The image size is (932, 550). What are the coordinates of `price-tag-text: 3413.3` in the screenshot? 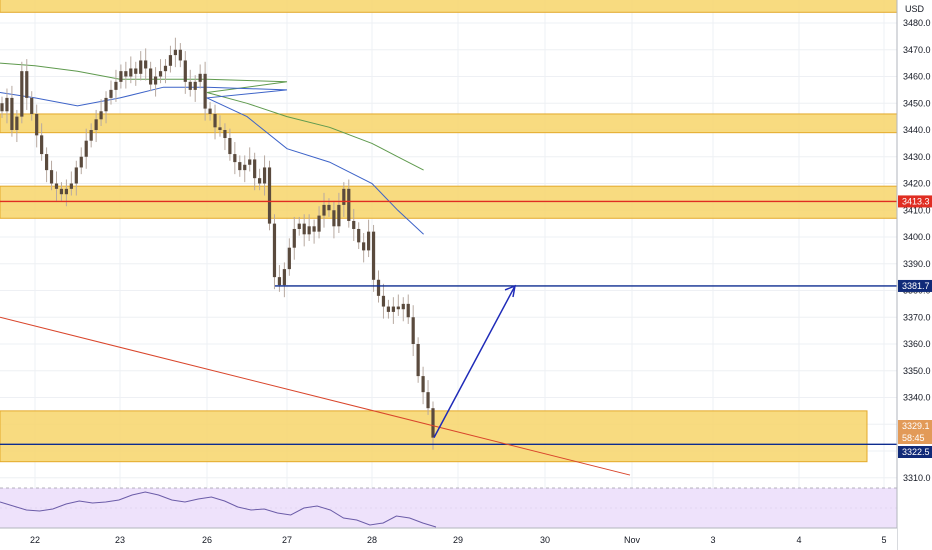 It's located at (916, 201).